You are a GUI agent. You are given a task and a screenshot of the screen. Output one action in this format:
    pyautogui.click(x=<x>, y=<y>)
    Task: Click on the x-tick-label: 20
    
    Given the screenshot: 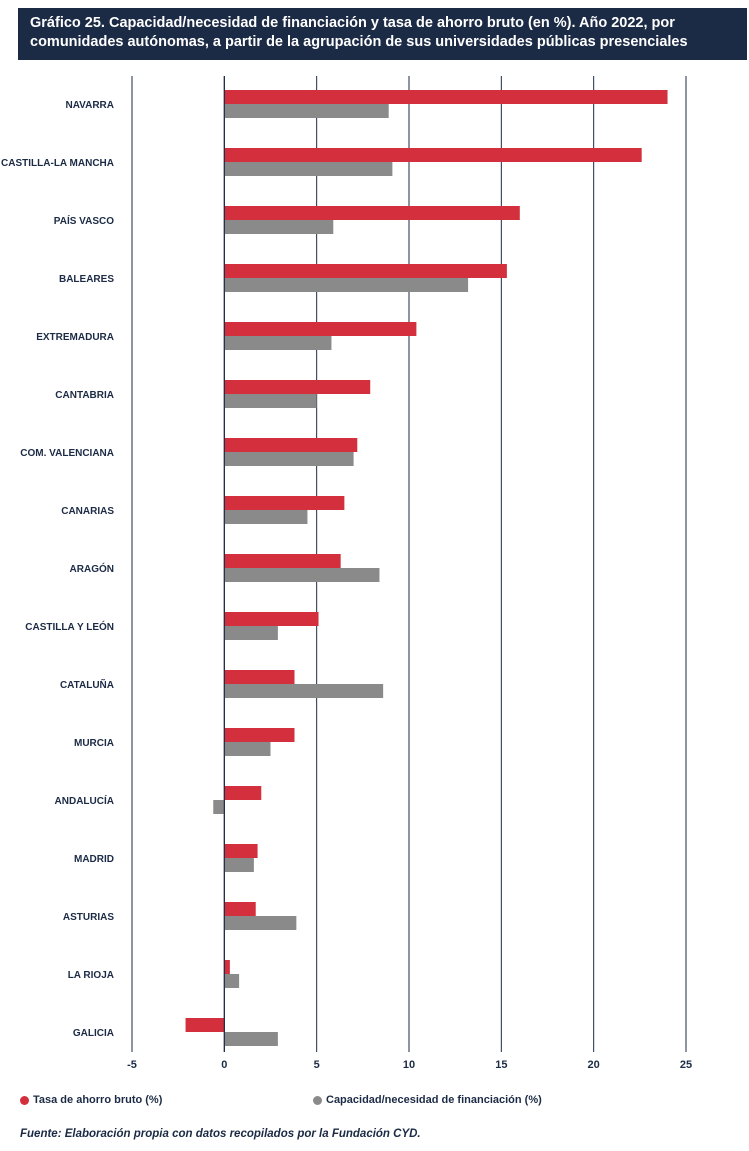 What is the action you would take?
    pyautogui.click(x=594, y=1065)
    